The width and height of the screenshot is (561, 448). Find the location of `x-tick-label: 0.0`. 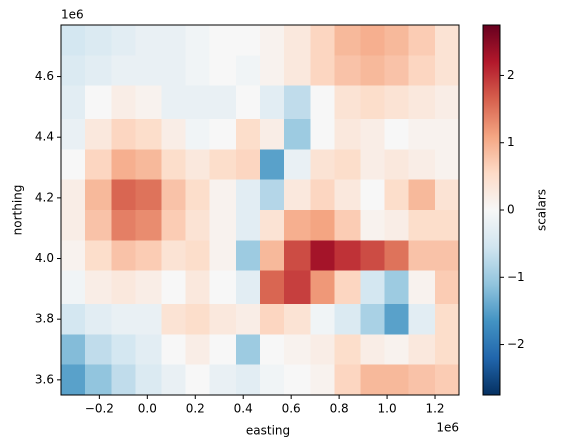

x-tick-label: 0.0 is located at coordinates (147, 409).